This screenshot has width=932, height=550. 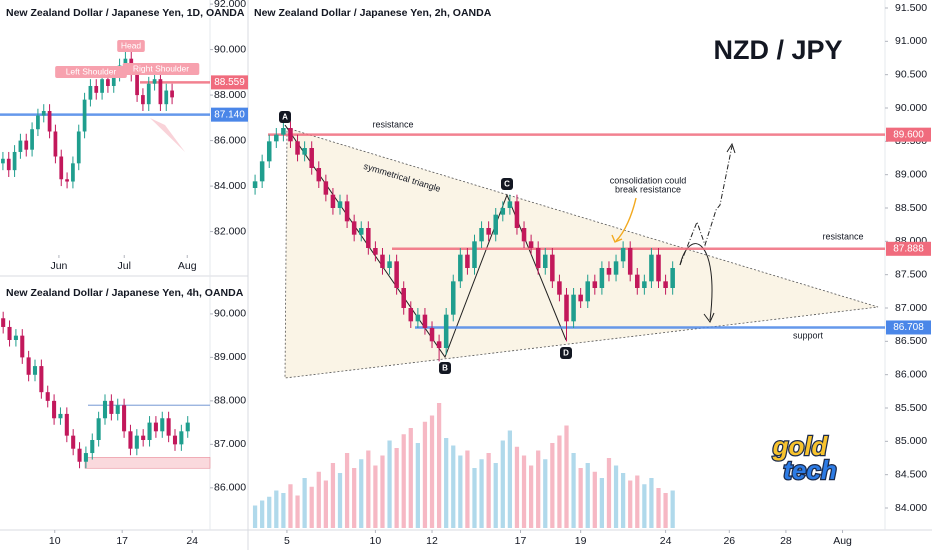 What do you see at coordinates (230, 5) in the screenshot?
I see `y-tick-label: 92.000` at bounding box center [230, 5].